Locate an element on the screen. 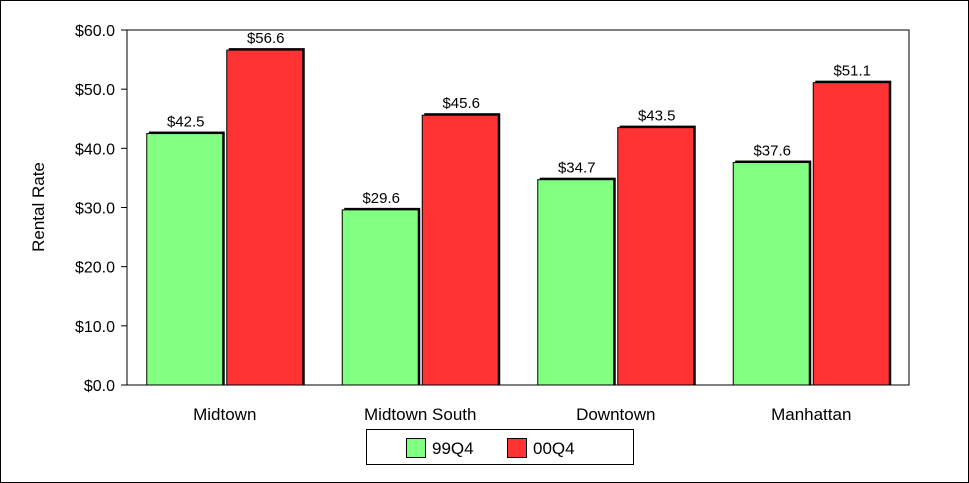 This screenshot has height=483, width=969. y-tick-label: $60.0 is located at coordinates (95, 31).